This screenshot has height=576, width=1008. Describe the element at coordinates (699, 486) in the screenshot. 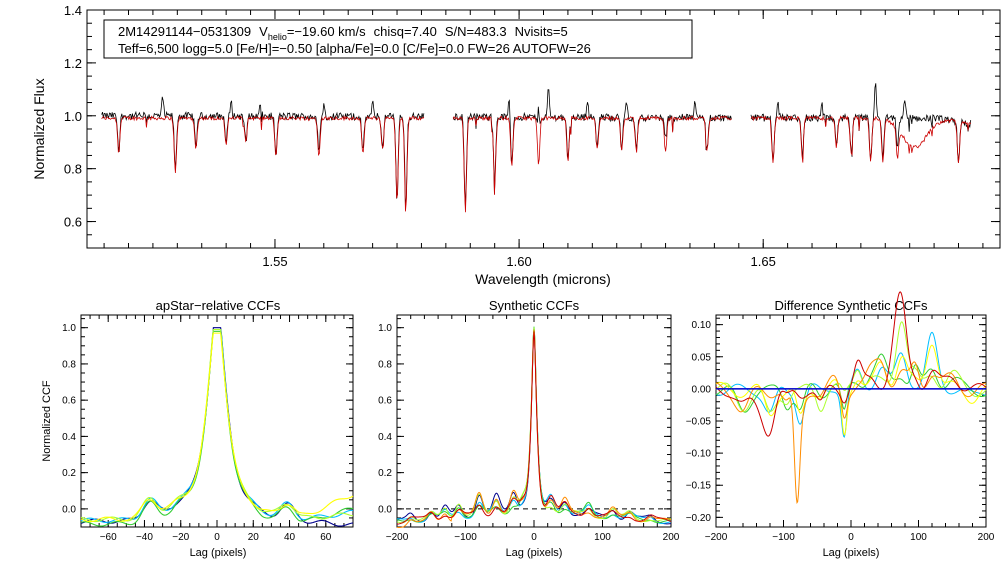

I see `y-tick-label: −0.15` at that location.